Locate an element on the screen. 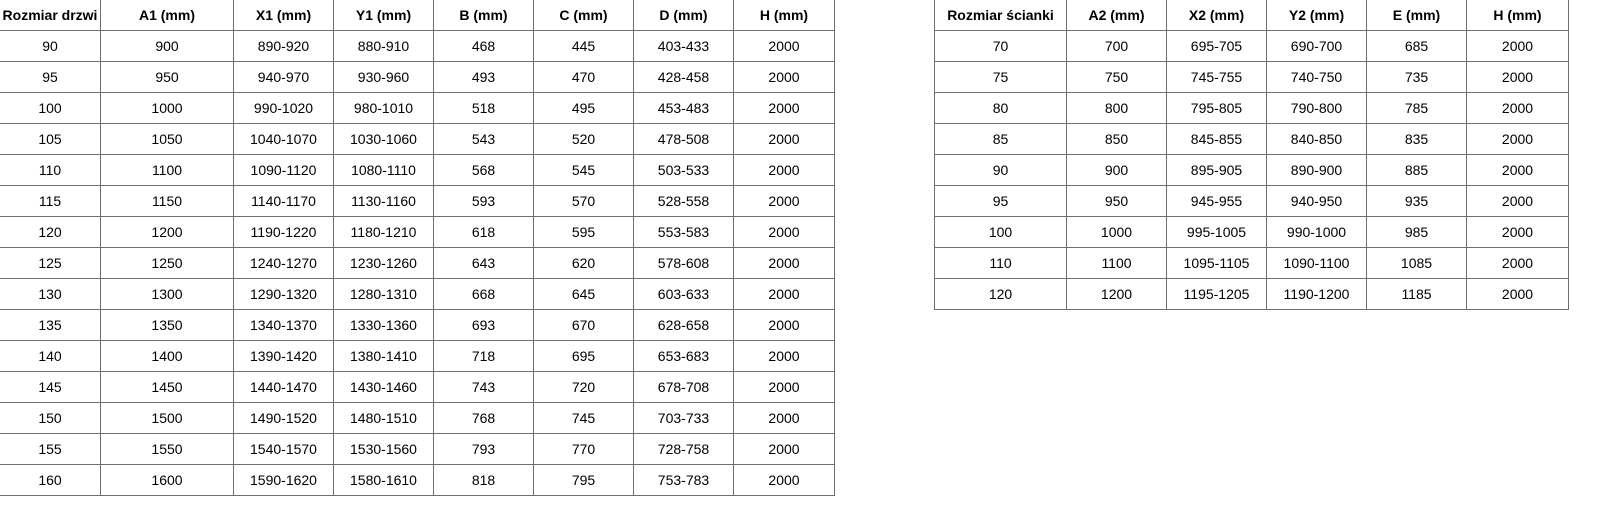  table-cell: 140 is located at coordinates (50, 356).